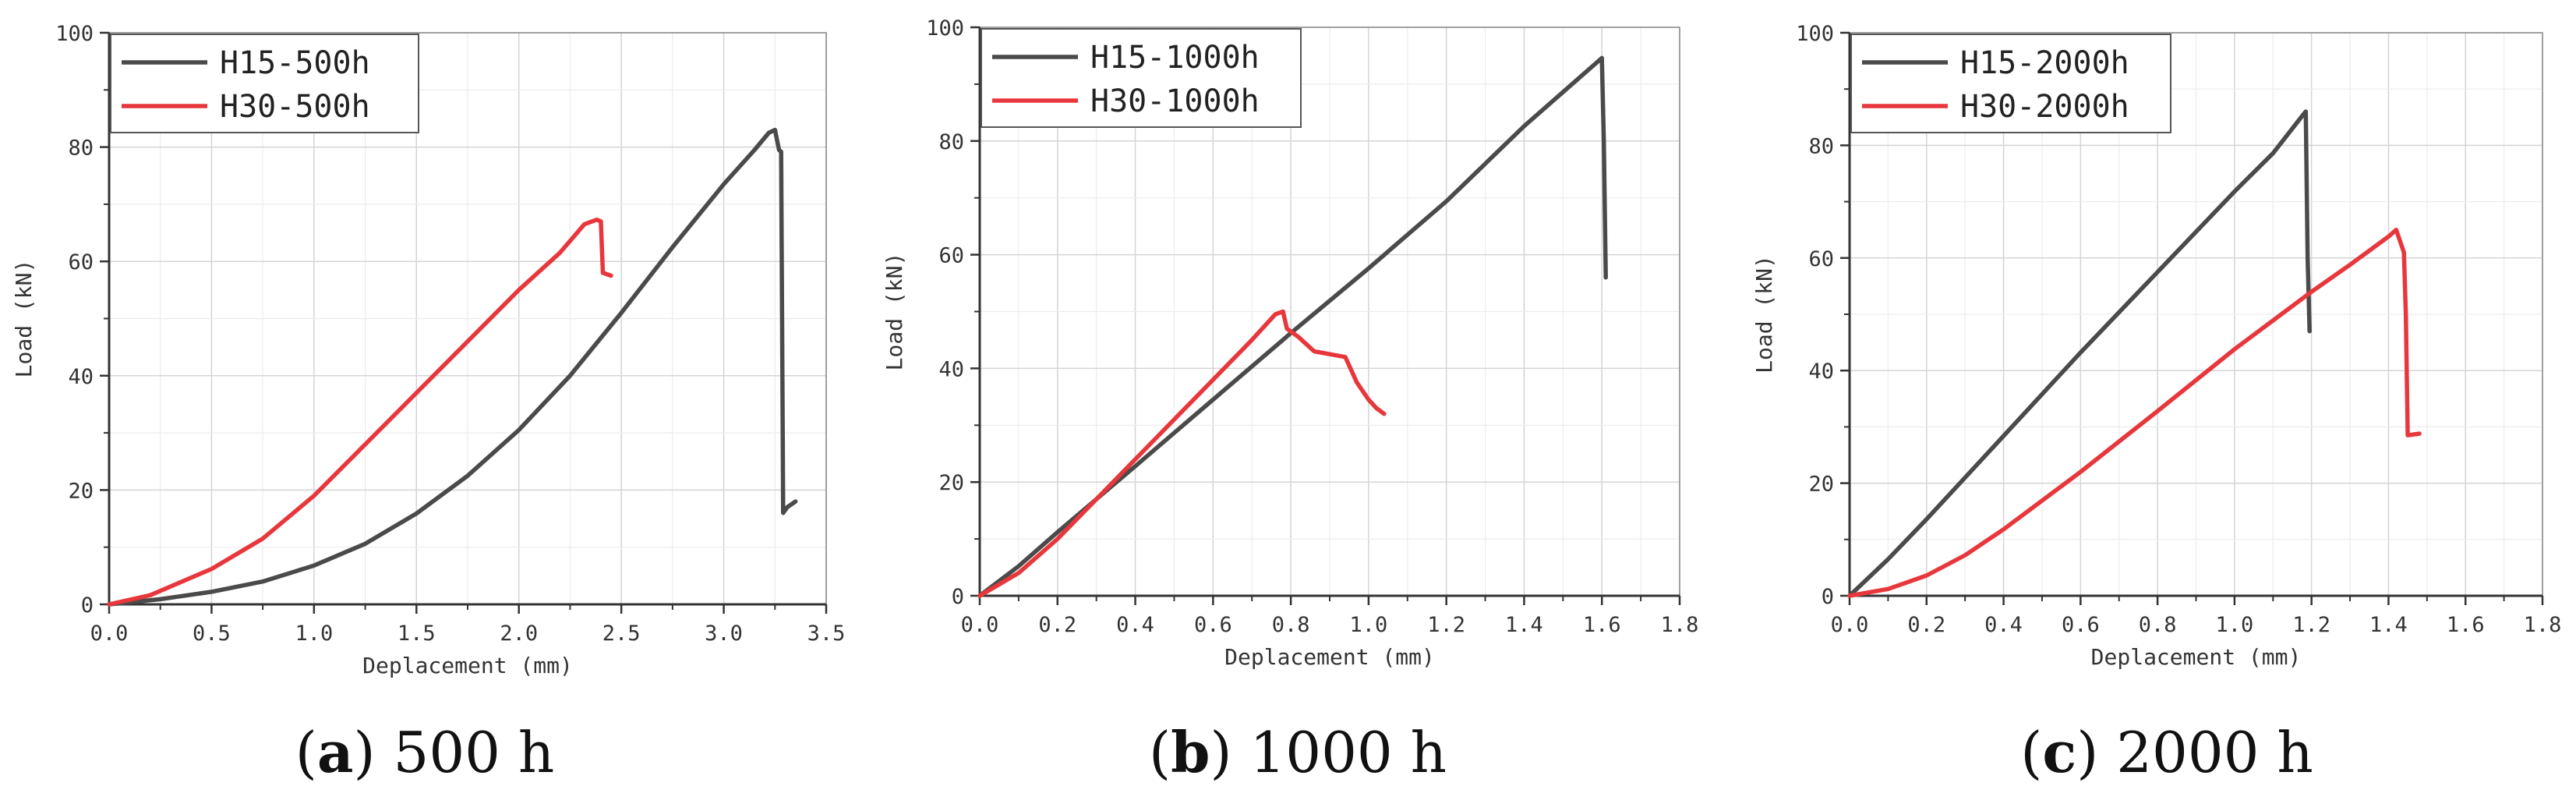  Describe the element at coordinates (519, 634) in the screenshot. I see `x-tick-label: 2.0` at that location.